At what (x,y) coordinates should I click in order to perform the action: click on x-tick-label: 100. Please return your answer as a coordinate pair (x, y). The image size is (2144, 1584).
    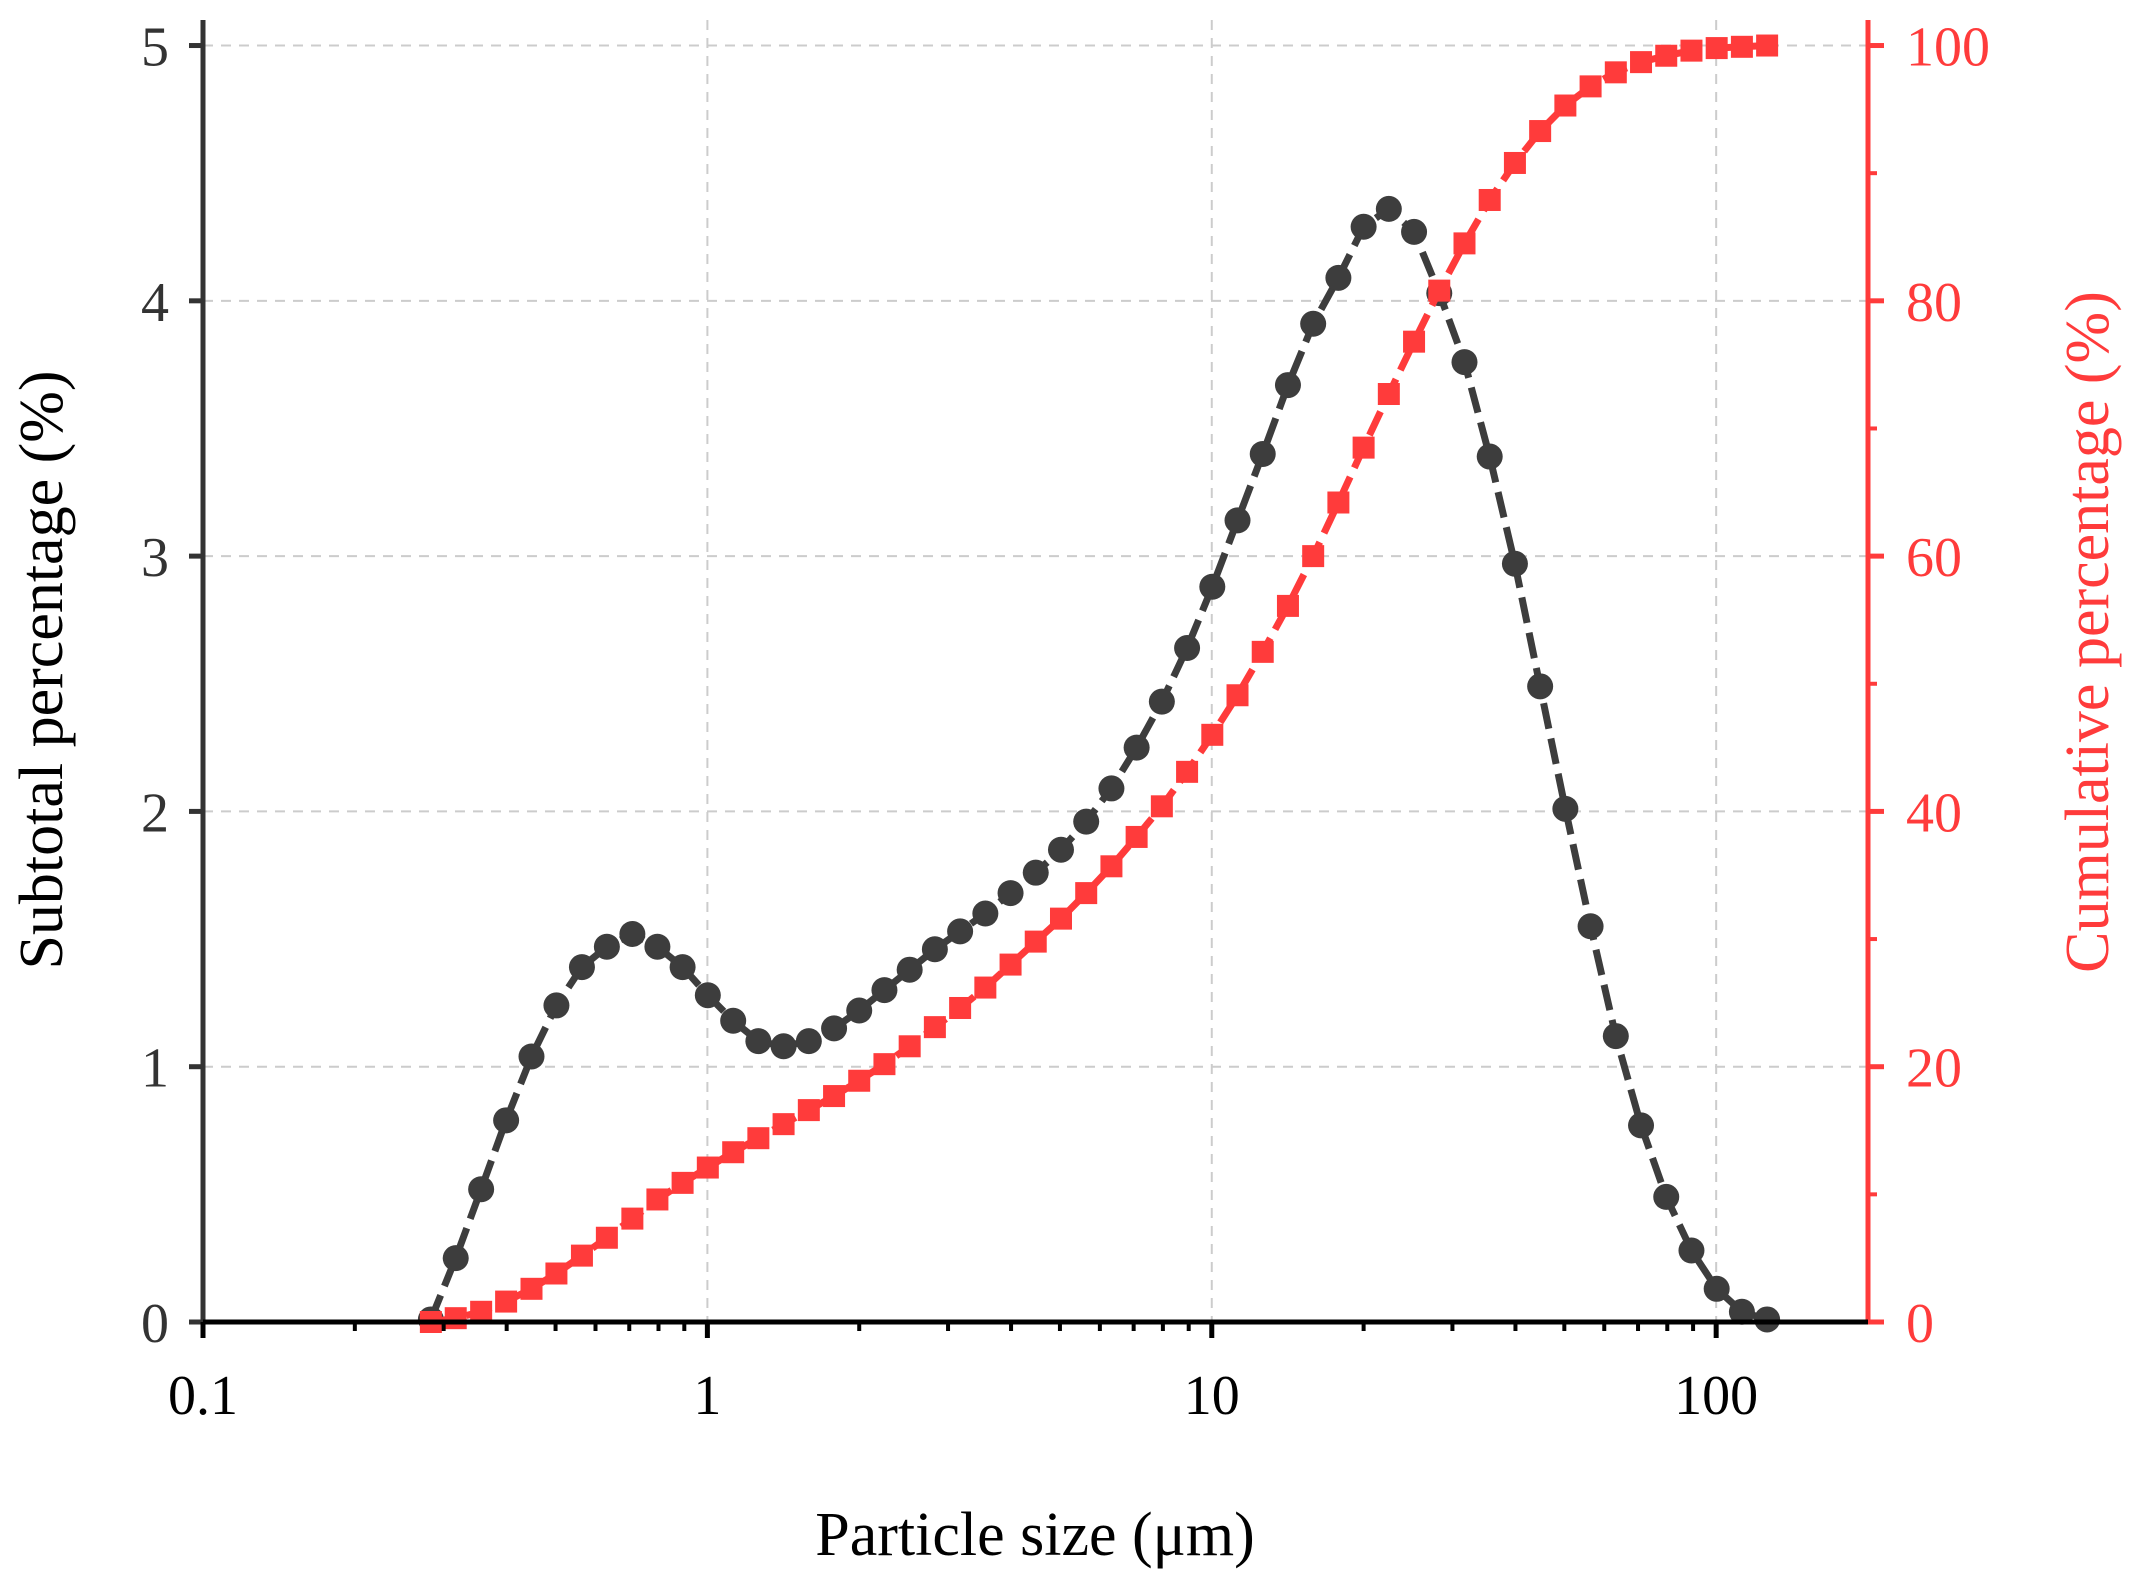
    Looking at the image, I should click on (1716, 1396).